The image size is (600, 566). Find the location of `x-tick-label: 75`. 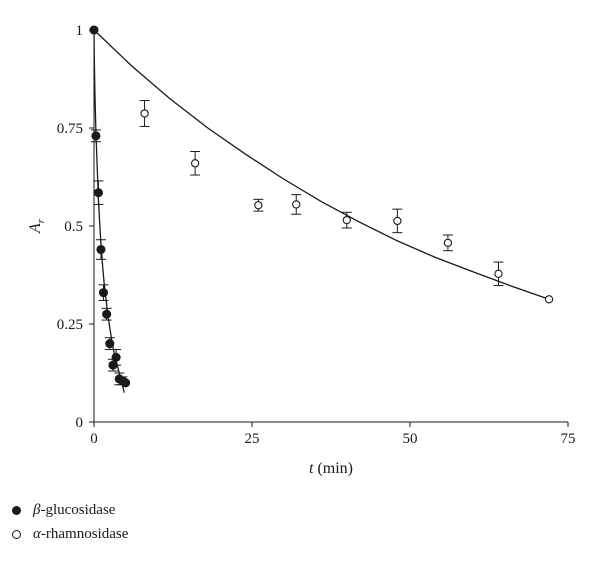

x-tick-label: 75 is located at coordinates (568, 439).